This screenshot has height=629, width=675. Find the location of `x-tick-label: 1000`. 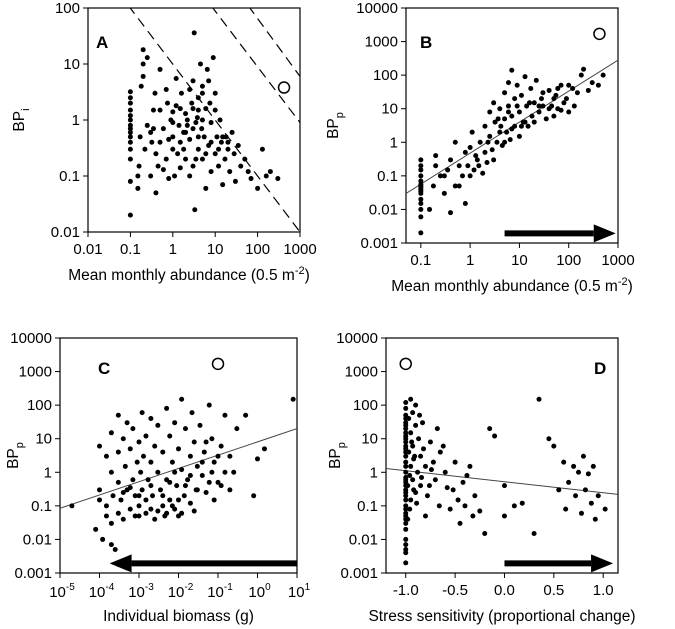

x-tick-label: 1000 is located at coordinates (299, 249).